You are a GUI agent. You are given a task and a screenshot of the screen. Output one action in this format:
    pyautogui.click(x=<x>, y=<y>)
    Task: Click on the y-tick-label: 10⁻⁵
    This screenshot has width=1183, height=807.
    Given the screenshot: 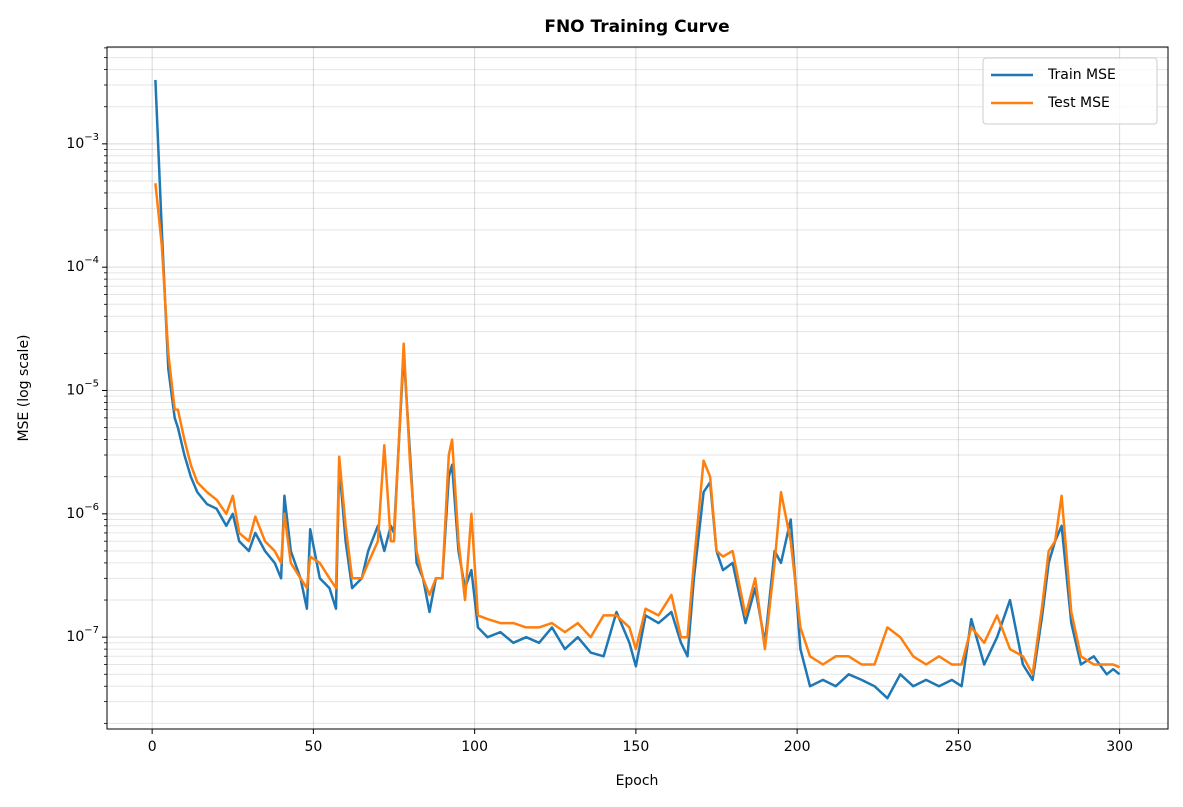 What is the action you would take?
    pyautogui.click(x=82, y=389)
    